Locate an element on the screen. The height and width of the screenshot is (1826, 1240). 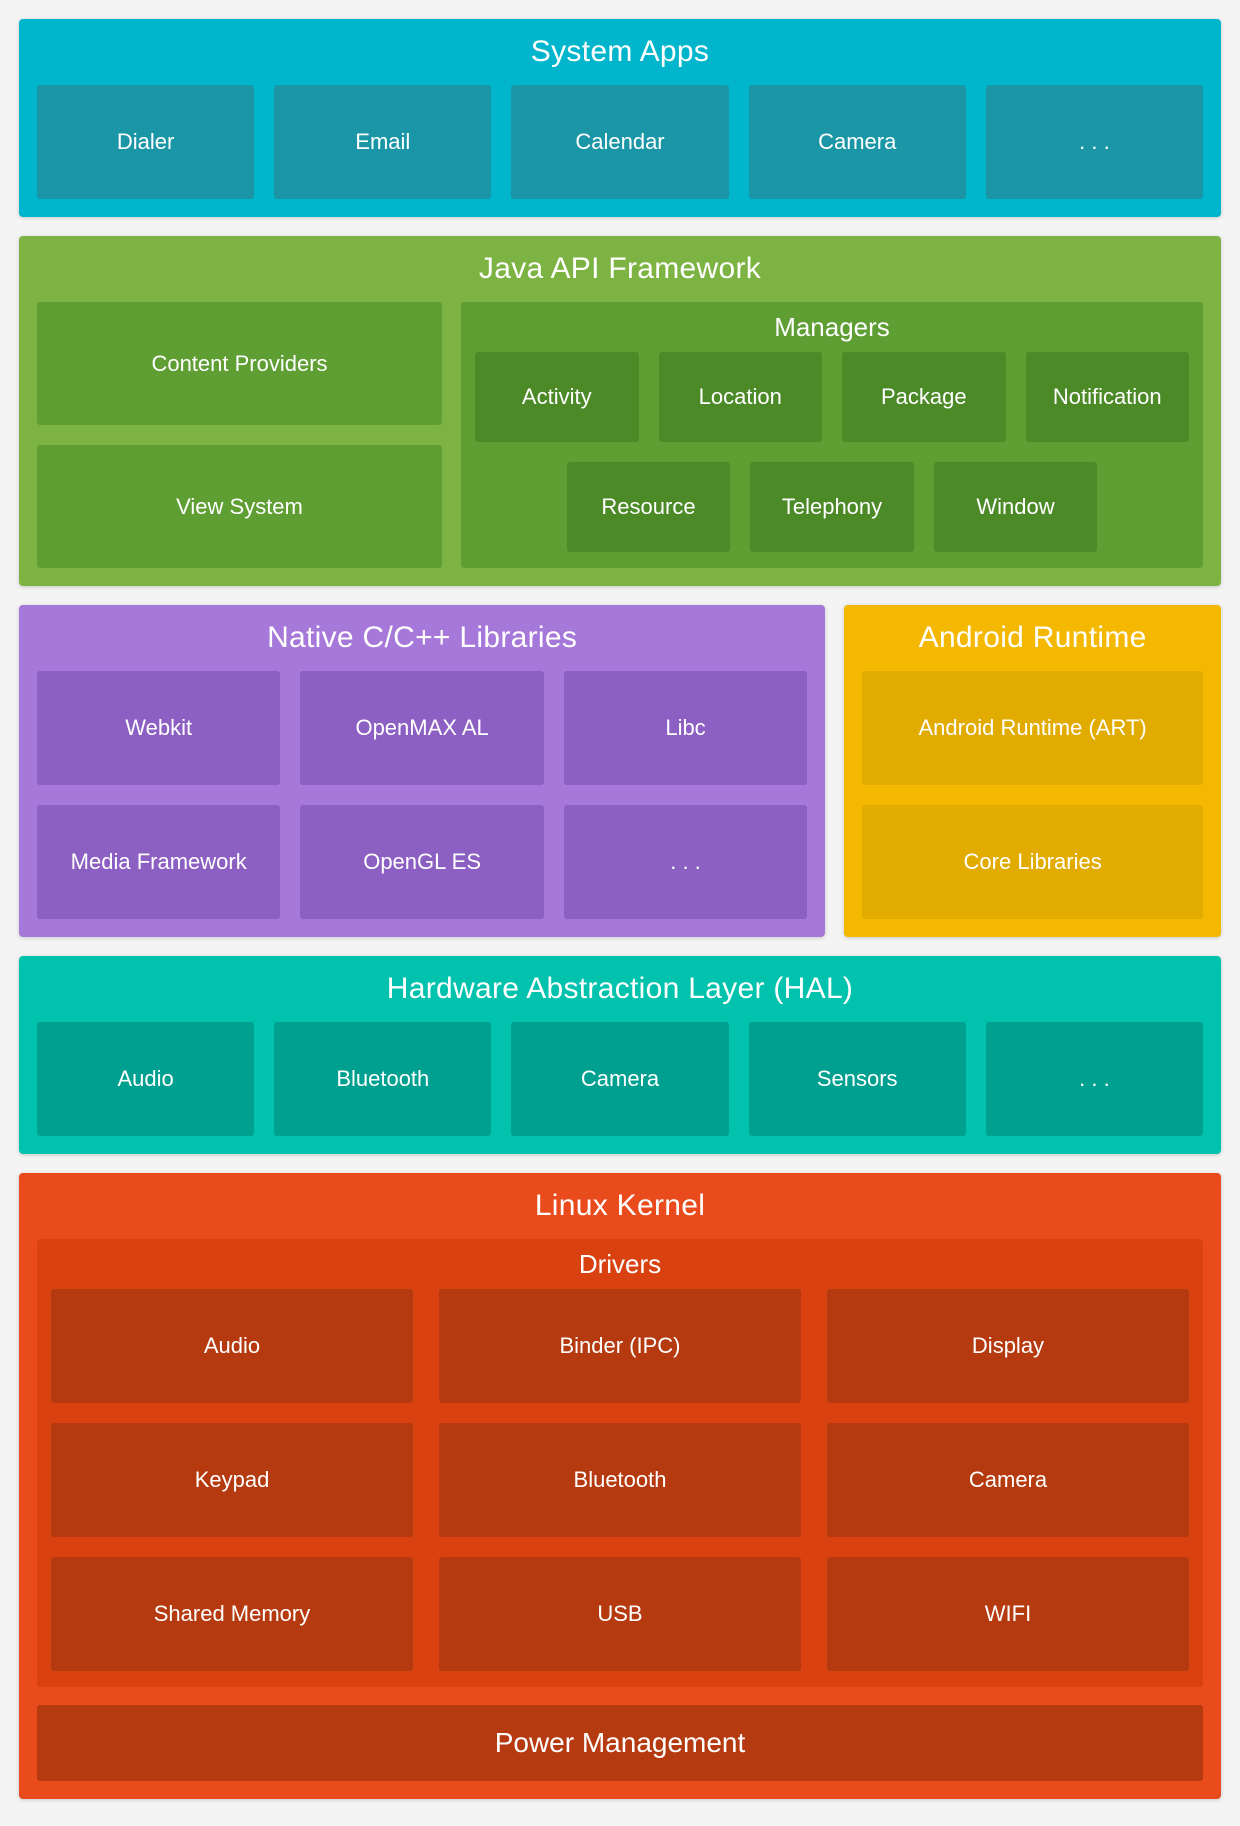
manager-chip-activity: Activity is located at coordinates (557, 397).